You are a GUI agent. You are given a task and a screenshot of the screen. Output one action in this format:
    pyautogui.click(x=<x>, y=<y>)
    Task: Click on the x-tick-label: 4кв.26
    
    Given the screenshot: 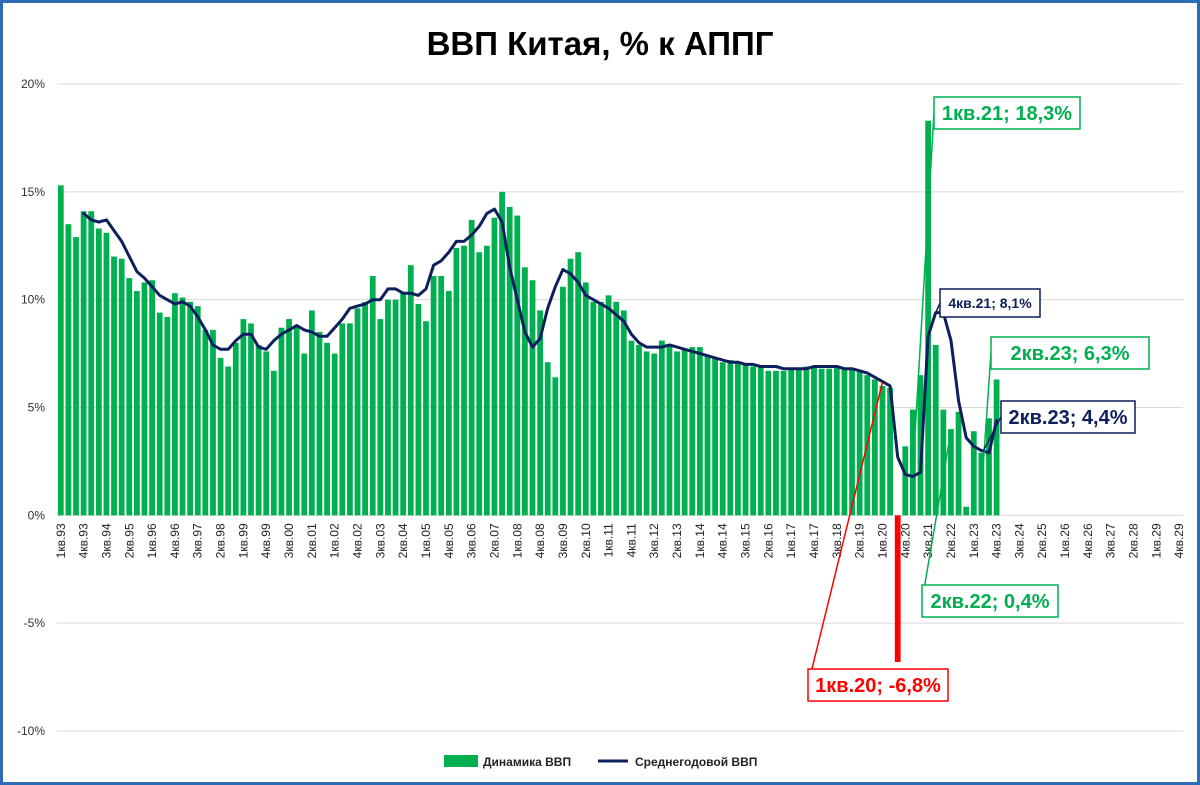 What is the action you would take?
    pyautogui.click(x=1088, y=540)
    